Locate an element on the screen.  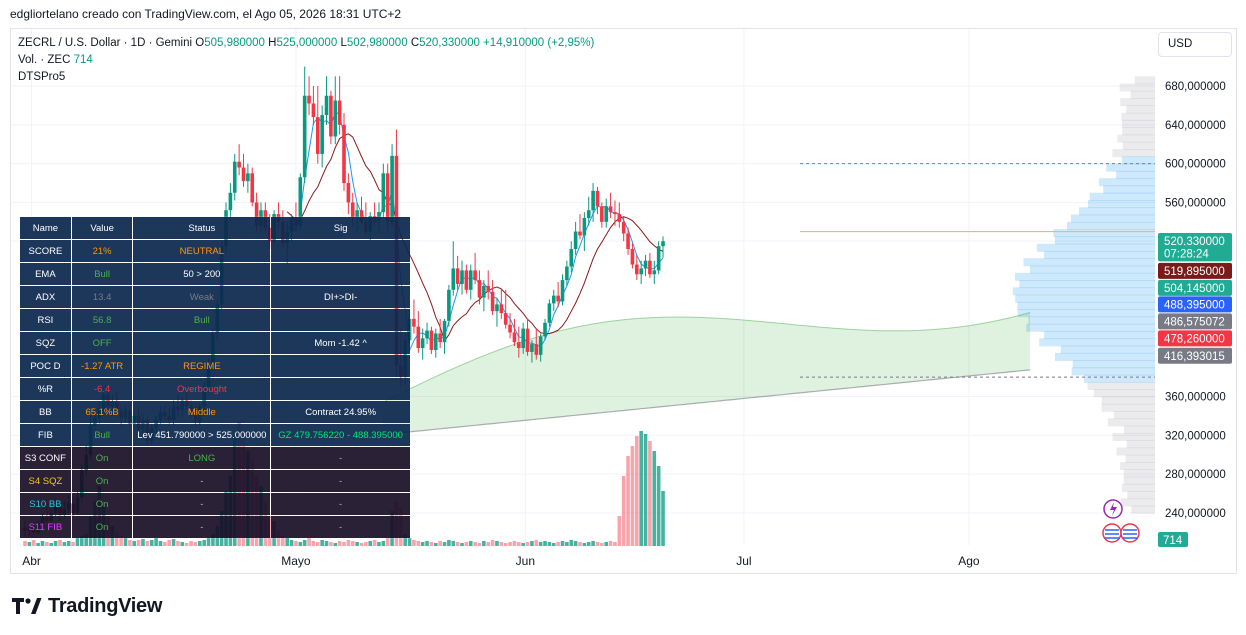
indicator-signal: DI+>DI- is located at coordinates (340, 297).